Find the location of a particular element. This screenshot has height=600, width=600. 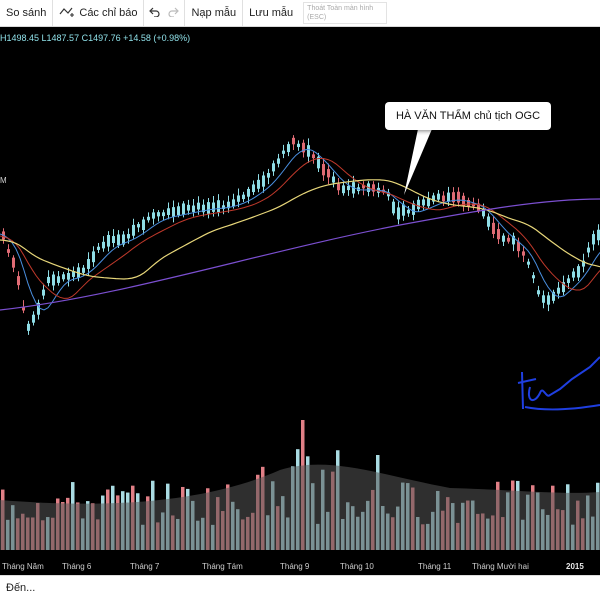

save-template-button: Lưu mẫu is located at coordinates (271, 13).